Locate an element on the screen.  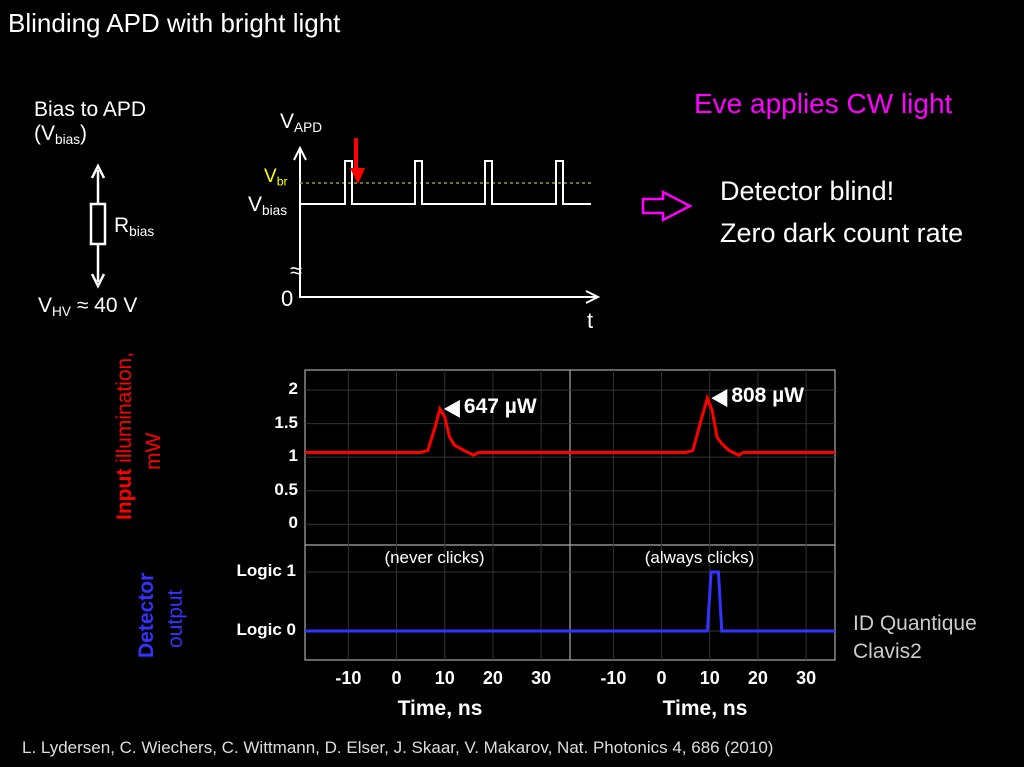
output-trace is located at coordinates (702, 601).